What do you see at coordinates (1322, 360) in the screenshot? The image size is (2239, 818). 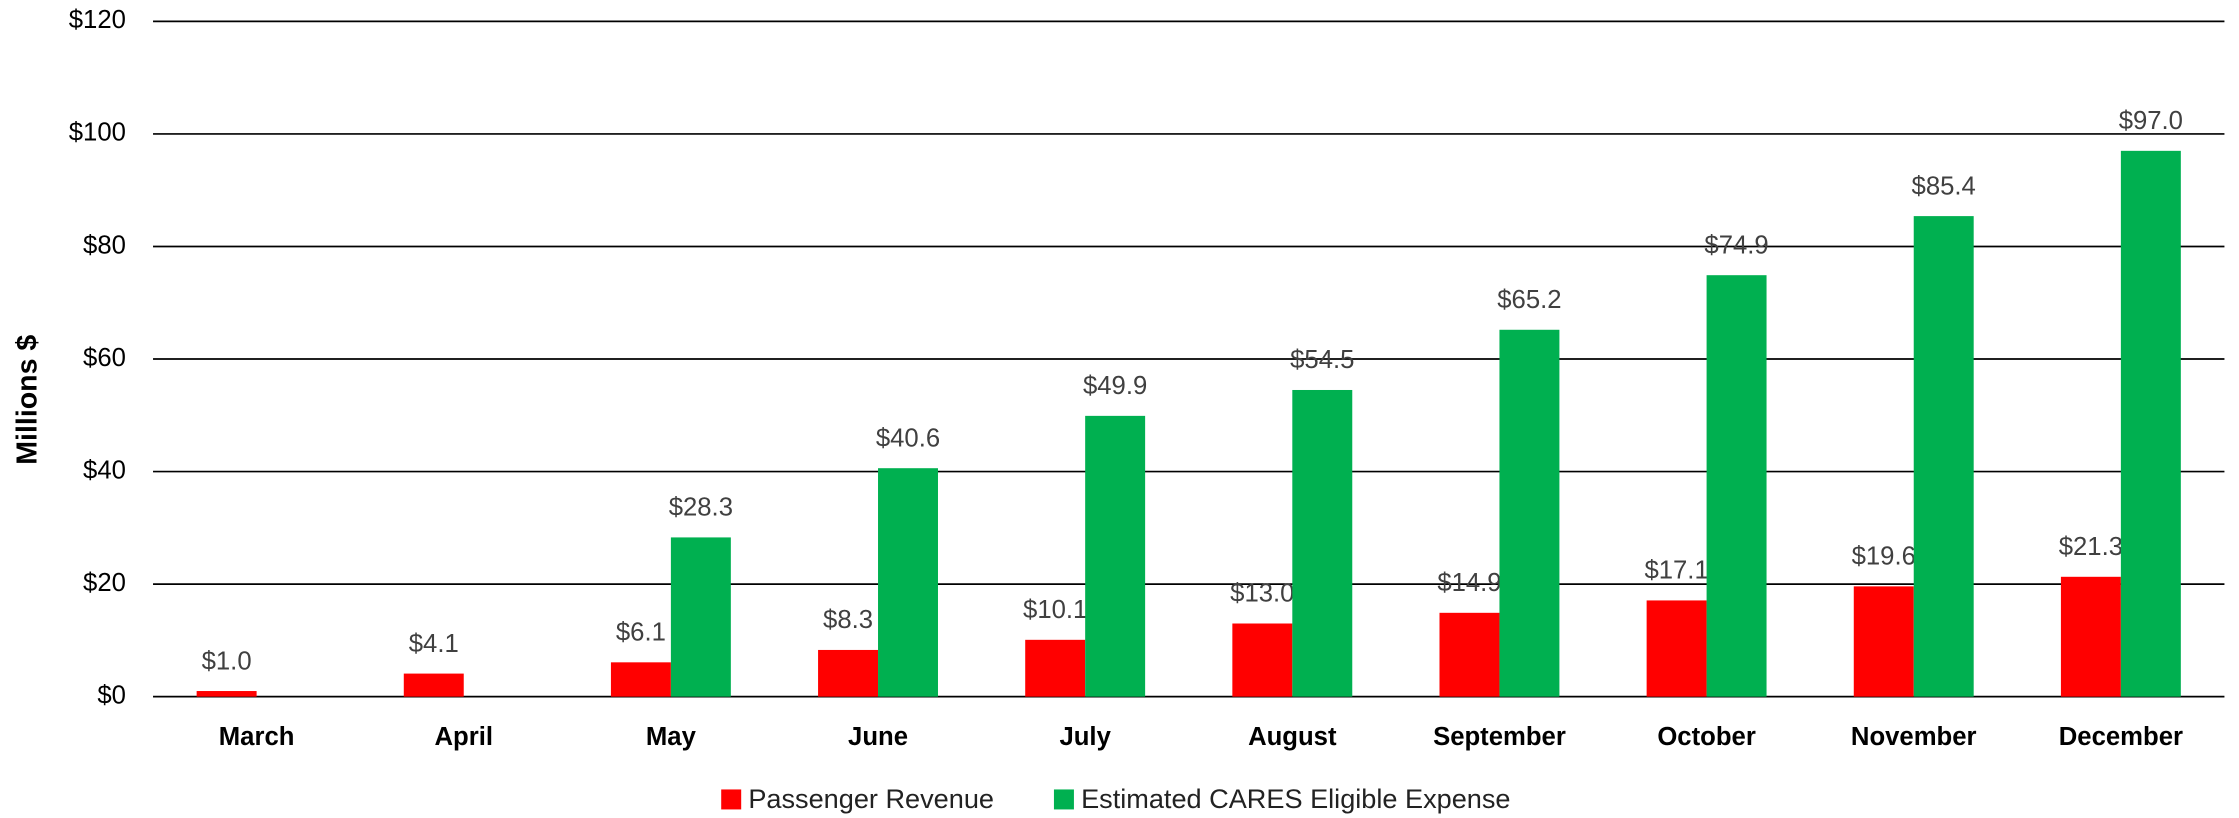 I see `value-label: $54.5` at bounding box center [1322, 360].